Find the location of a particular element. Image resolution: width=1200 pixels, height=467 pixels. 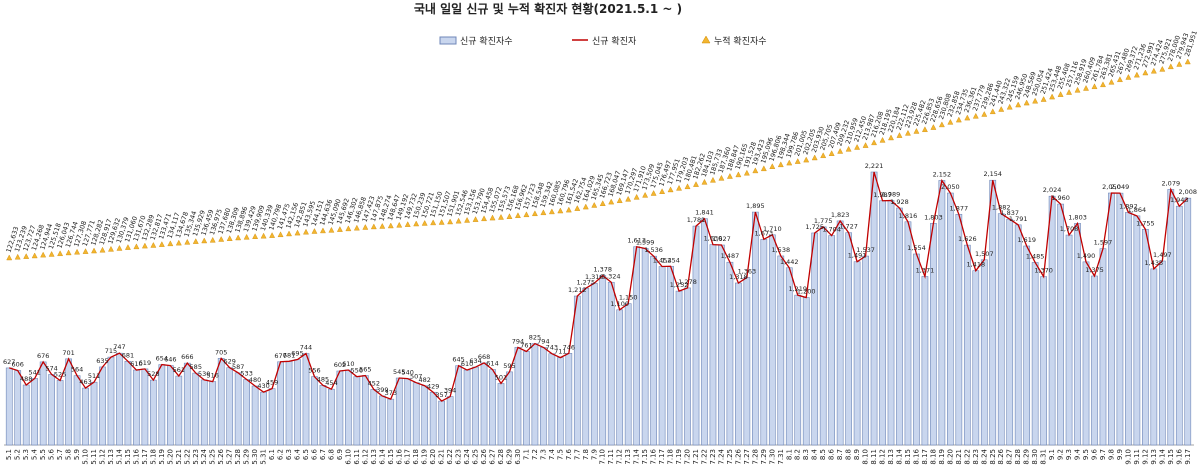

data-label: 1,318 is located at coordinates (738, 277).